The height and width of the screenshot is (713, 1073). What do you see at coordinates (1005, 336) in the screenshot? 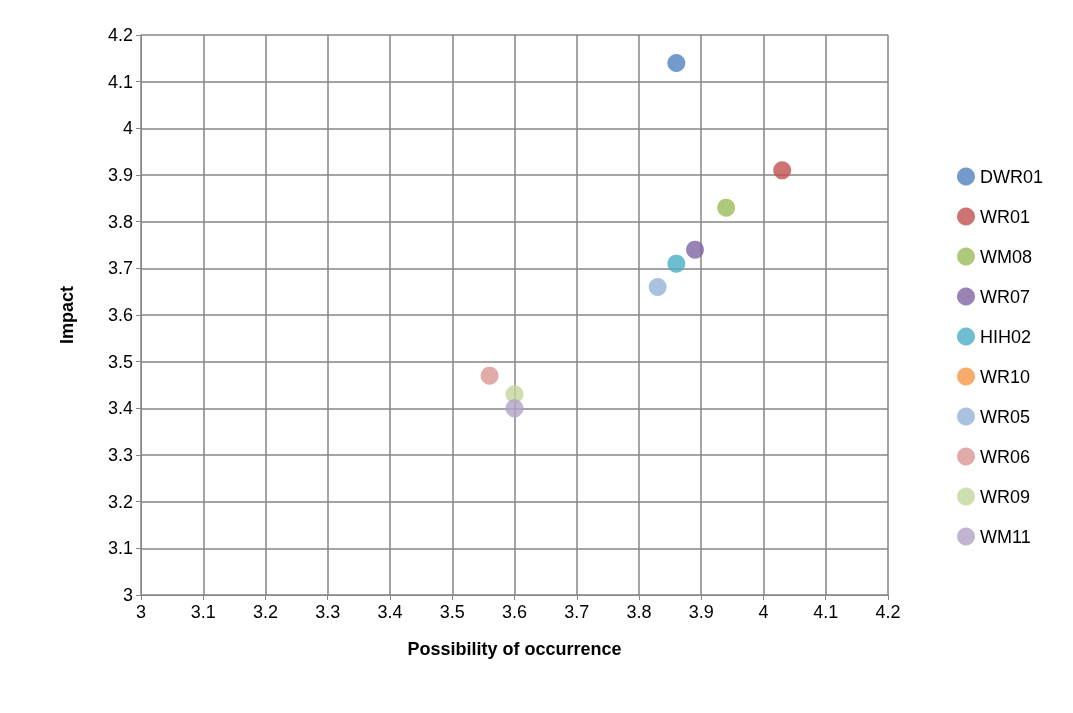
I see `legend-label: HIH02` at bounding box center [1005, 336].